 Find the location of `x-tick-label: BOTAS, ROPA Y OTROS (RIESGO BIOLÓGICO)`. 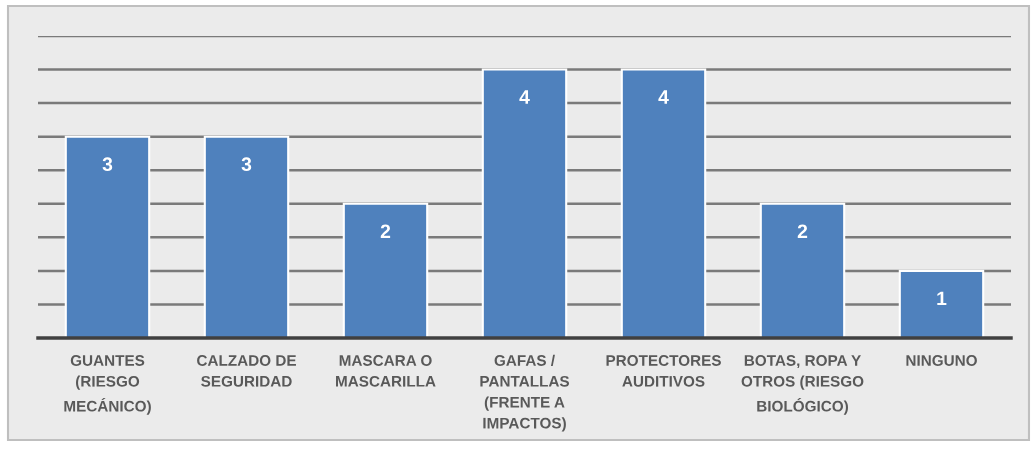

x-tick-label: BOTAS, ROPA Y OTROS (RIESGO BIOLÓGICO) is located at coordinates (802, 385).